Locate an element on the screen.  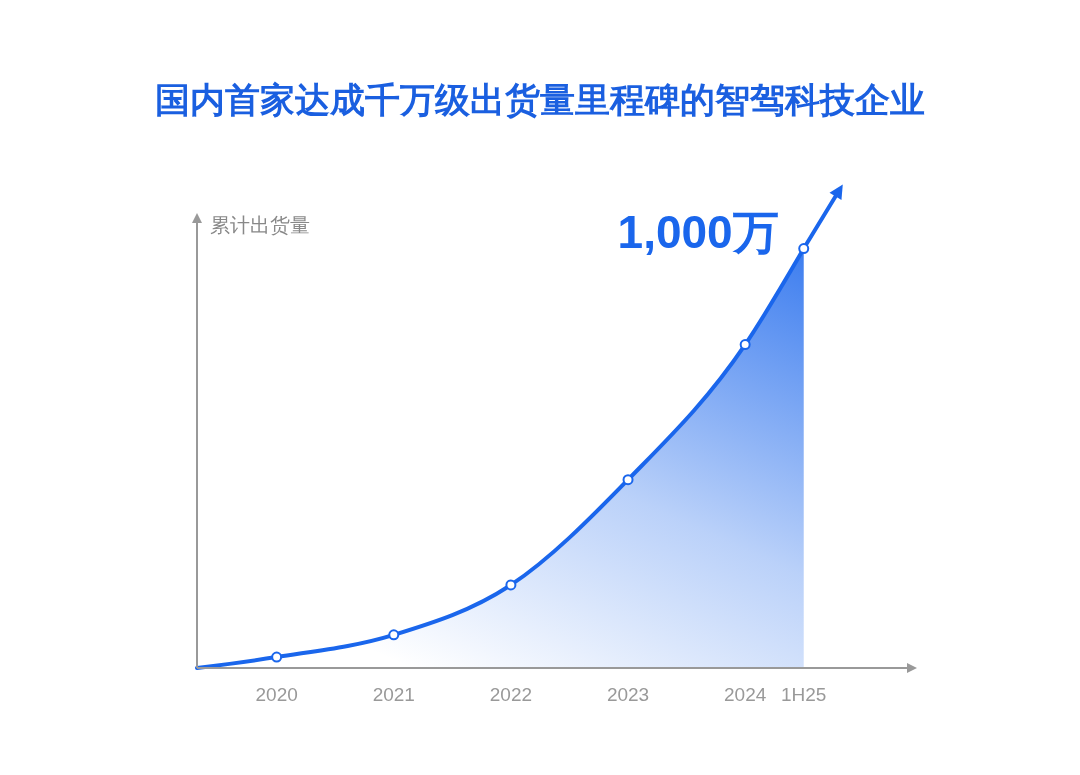
x-tick-label: 1H25 is located at coordinates (804, 694).